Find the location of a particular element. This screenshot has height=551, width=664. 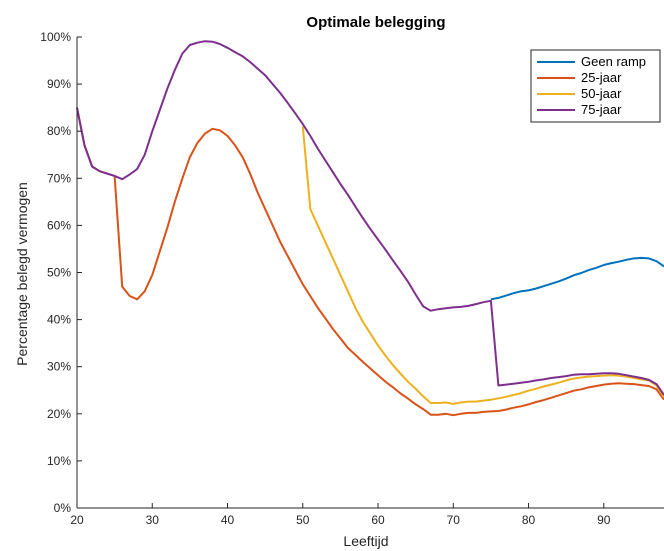

y-tick-label: 0% is located at coordinates (63, 508).